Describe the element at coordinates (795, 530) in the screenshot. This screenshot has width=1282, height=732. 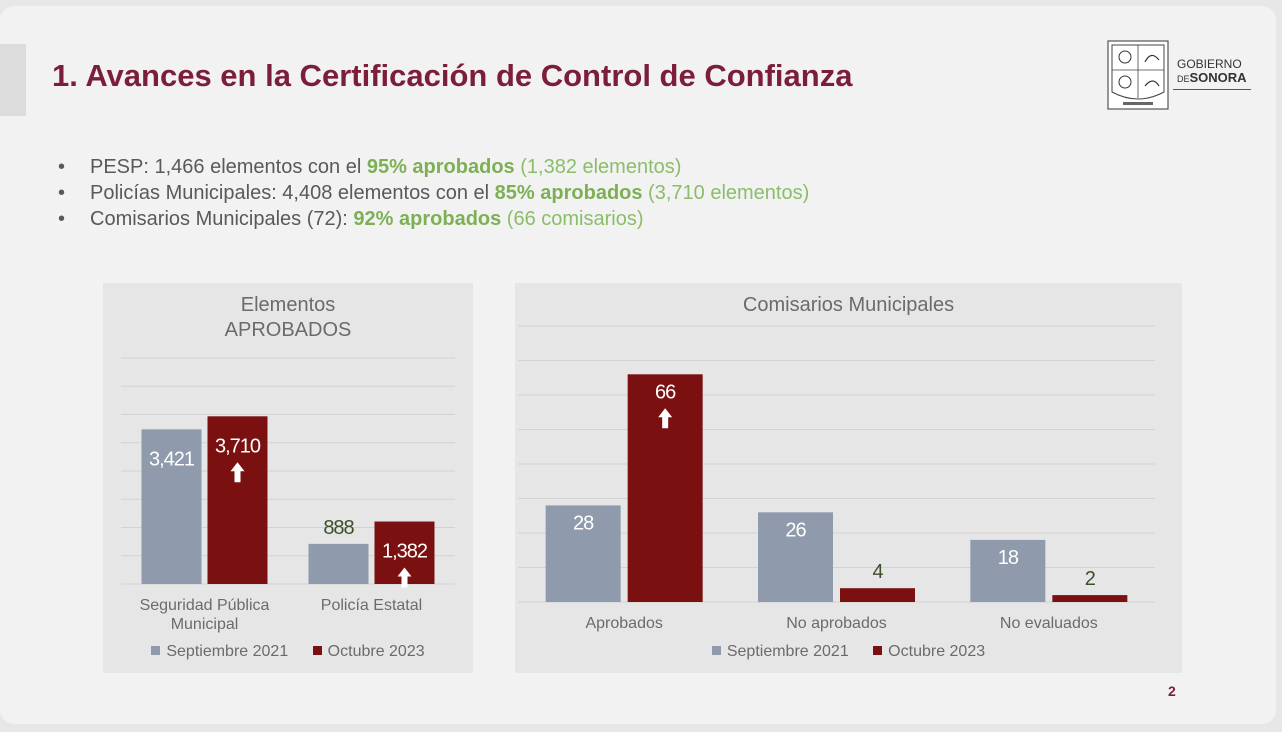
I see `data-label: 26` at that location.